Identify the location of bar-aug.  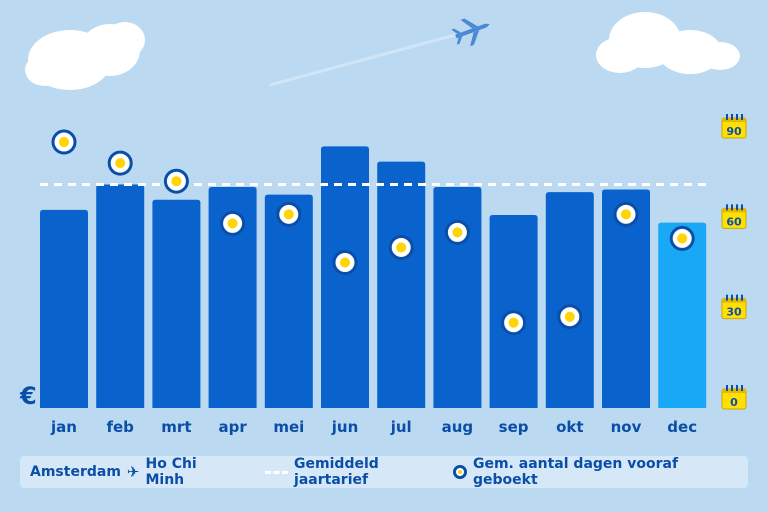
(457, 297).